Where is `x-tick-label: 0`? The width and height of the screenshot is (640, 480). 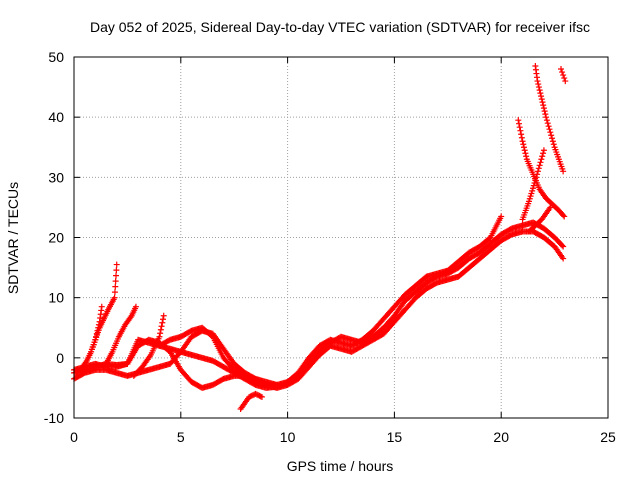 x-tick-label: 0 is located at coordinates (74, 437).